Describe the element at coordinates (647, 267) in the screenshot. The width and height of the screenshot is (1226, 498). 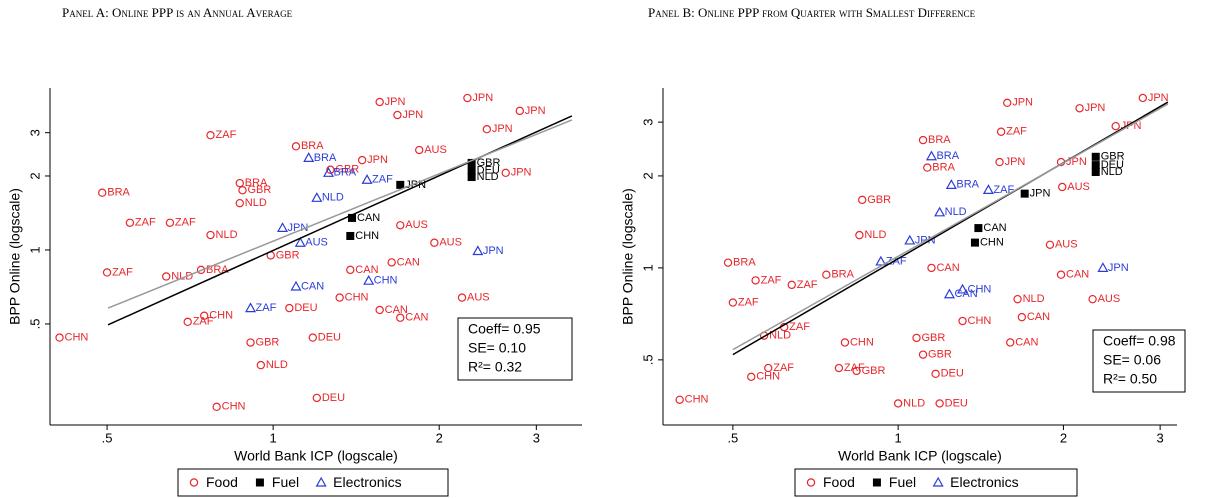
I see `y-tick-label: 1` at that location.